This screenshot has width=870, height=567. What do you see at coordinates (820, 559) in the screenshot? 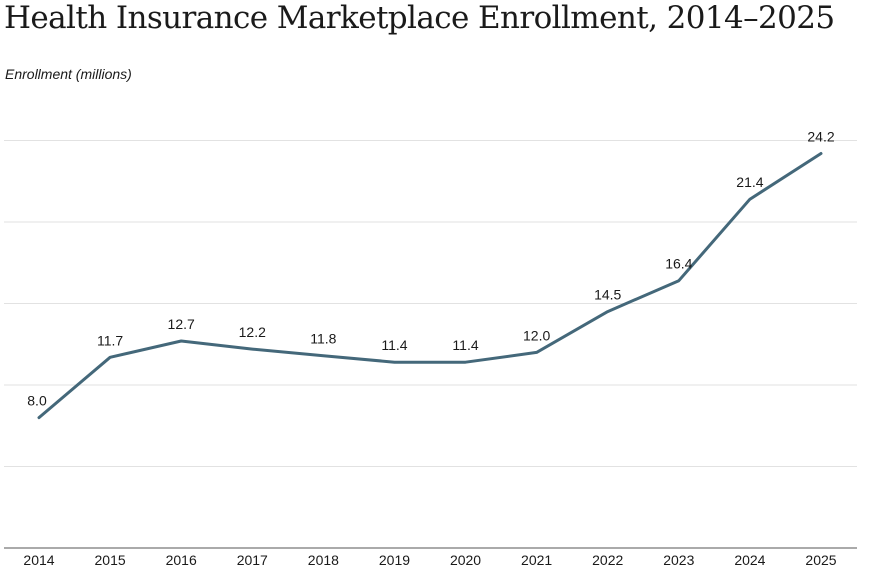
I see `x-tick-2025: 2025` at bounding box center [820, 559].